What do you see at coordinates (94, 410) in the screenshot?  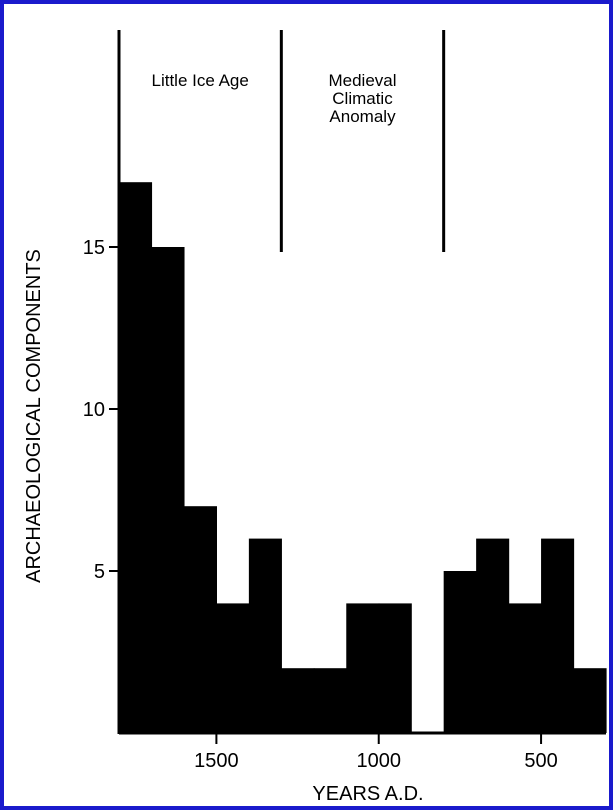 I see `y-tick-label-10: 10` at bounding box center [94, 410].